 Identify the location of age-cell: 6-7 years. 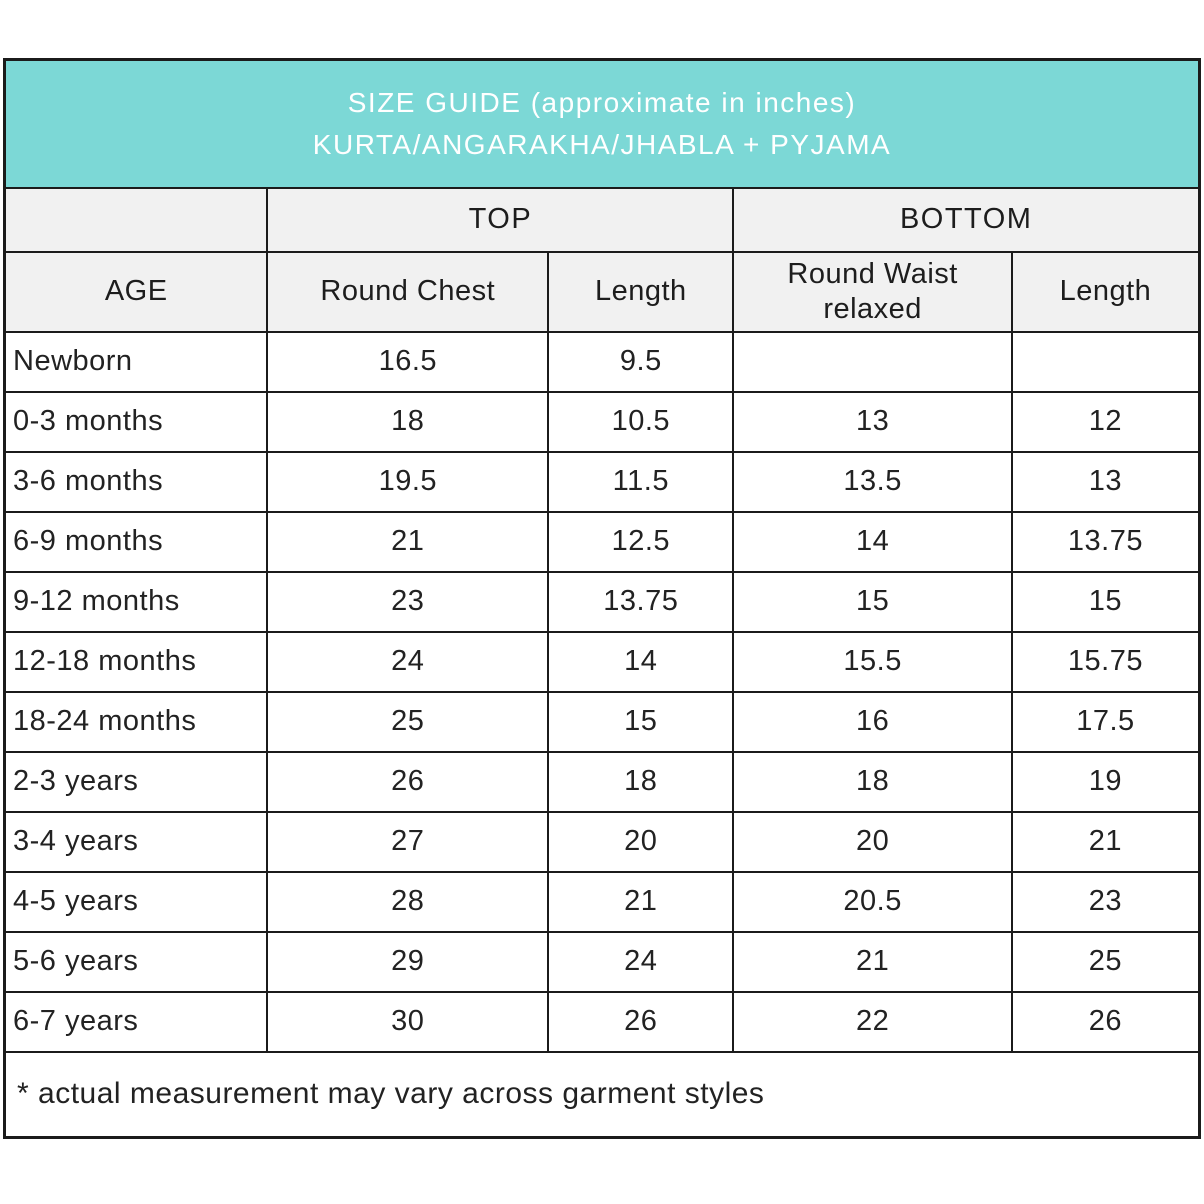
(136, 1021).